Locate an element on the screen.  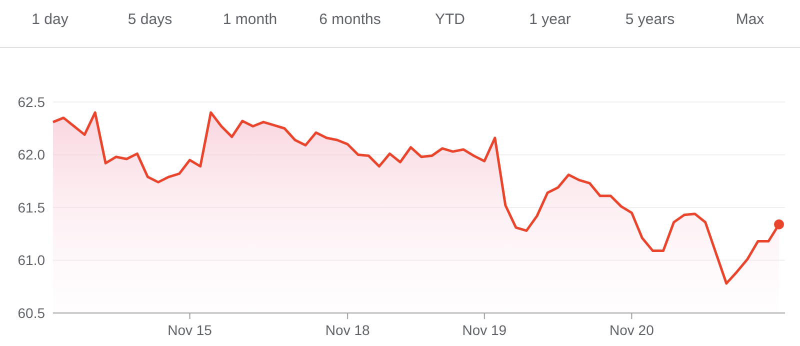
x-tick-label: Nov 18 is located at coordinates (347, 330).